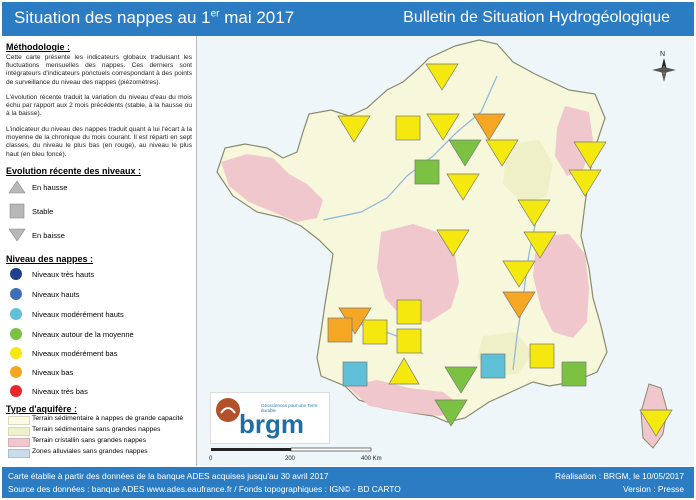  What do you see at coordinates (664, 70) in the screenshot?
I see `north-arrow-icon` at bounding box center [664, 70].